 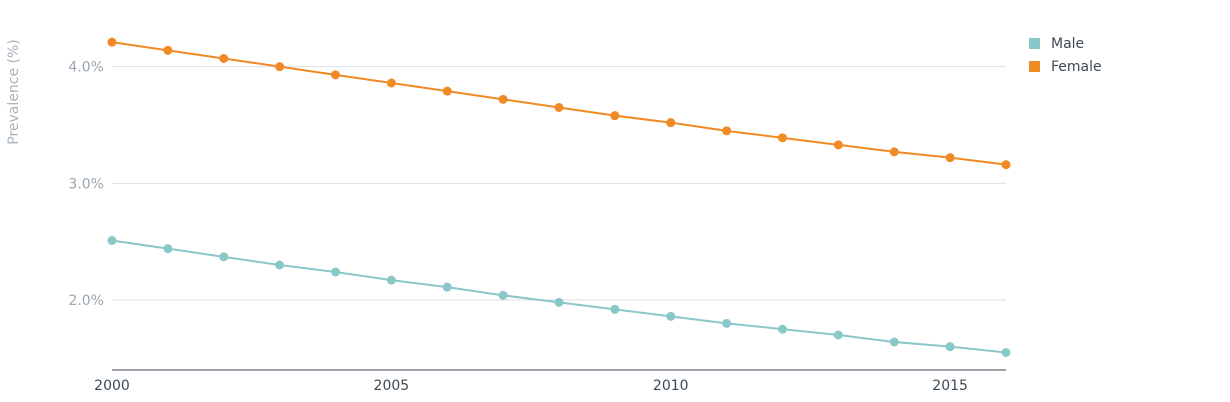 I want to click on y-tick-label: 2.0%, so click(x=86, y=301).